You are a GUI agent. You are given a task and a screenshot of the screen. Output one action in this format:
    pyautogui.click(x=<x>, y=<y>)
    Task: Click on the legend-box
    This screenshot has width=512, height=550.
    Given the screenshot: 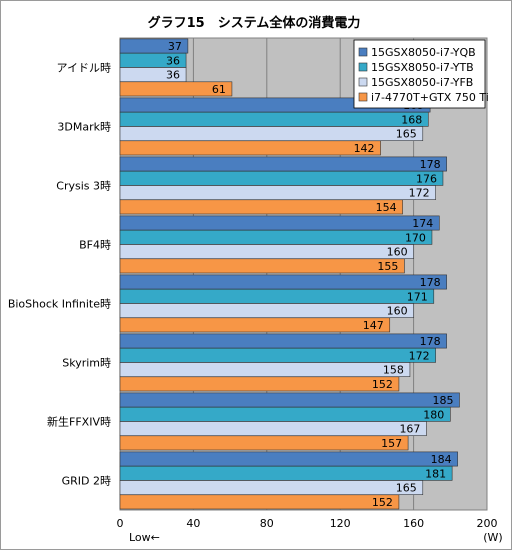 What is the action you would take?
    pyautogui.click(x=419, y=74)
    